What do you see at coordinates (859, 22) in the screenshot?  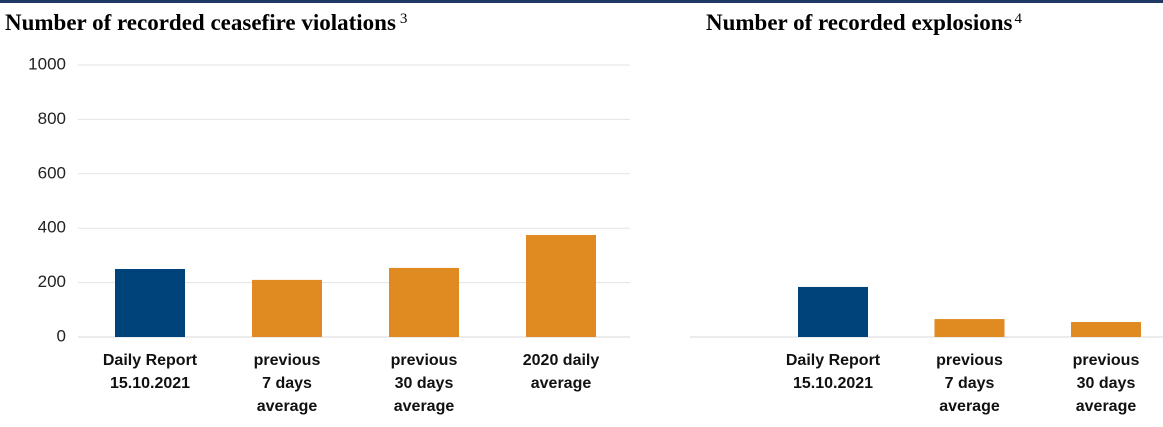 I see `title-text: Number of recorded explosions` at bounding box center [859, 22].